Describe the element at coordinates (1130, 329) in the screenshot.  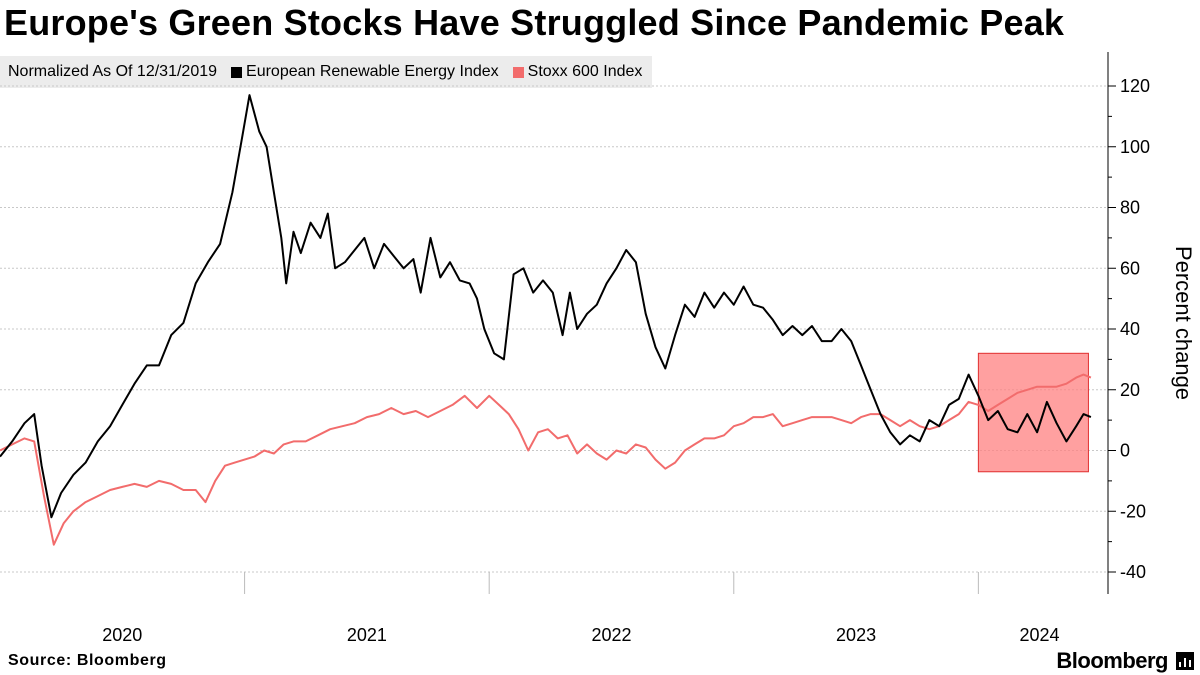
I see `y-tick-label: 40` at that location.